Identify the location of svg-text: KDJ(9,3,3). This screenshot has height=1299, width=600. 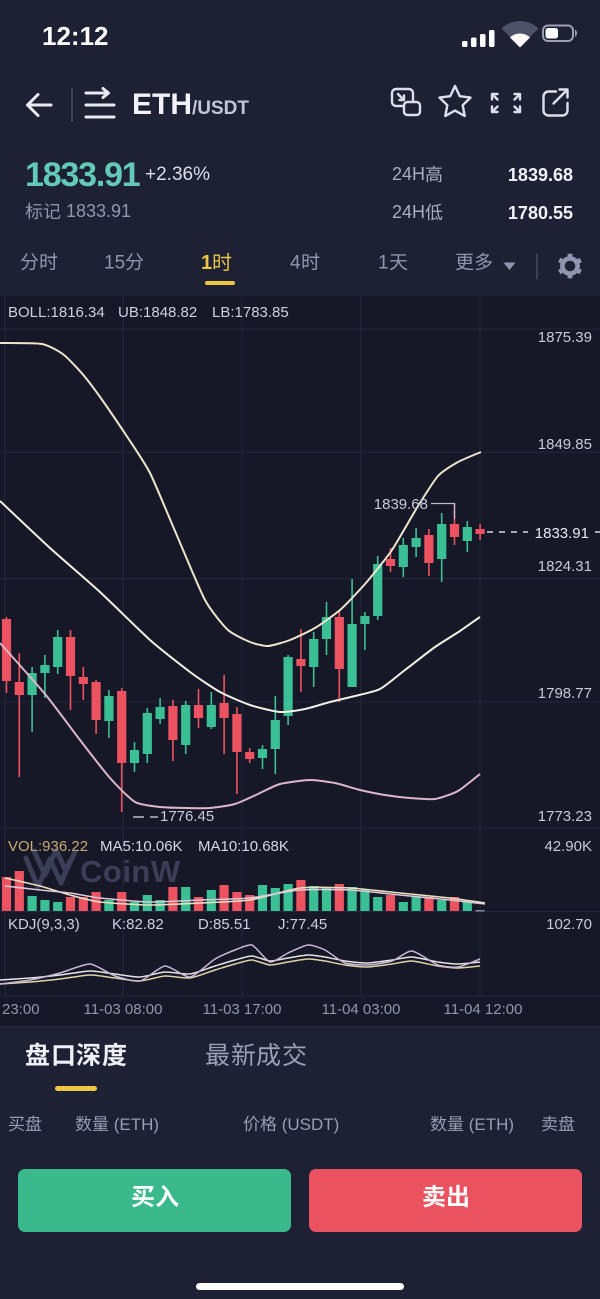
(44, 924).